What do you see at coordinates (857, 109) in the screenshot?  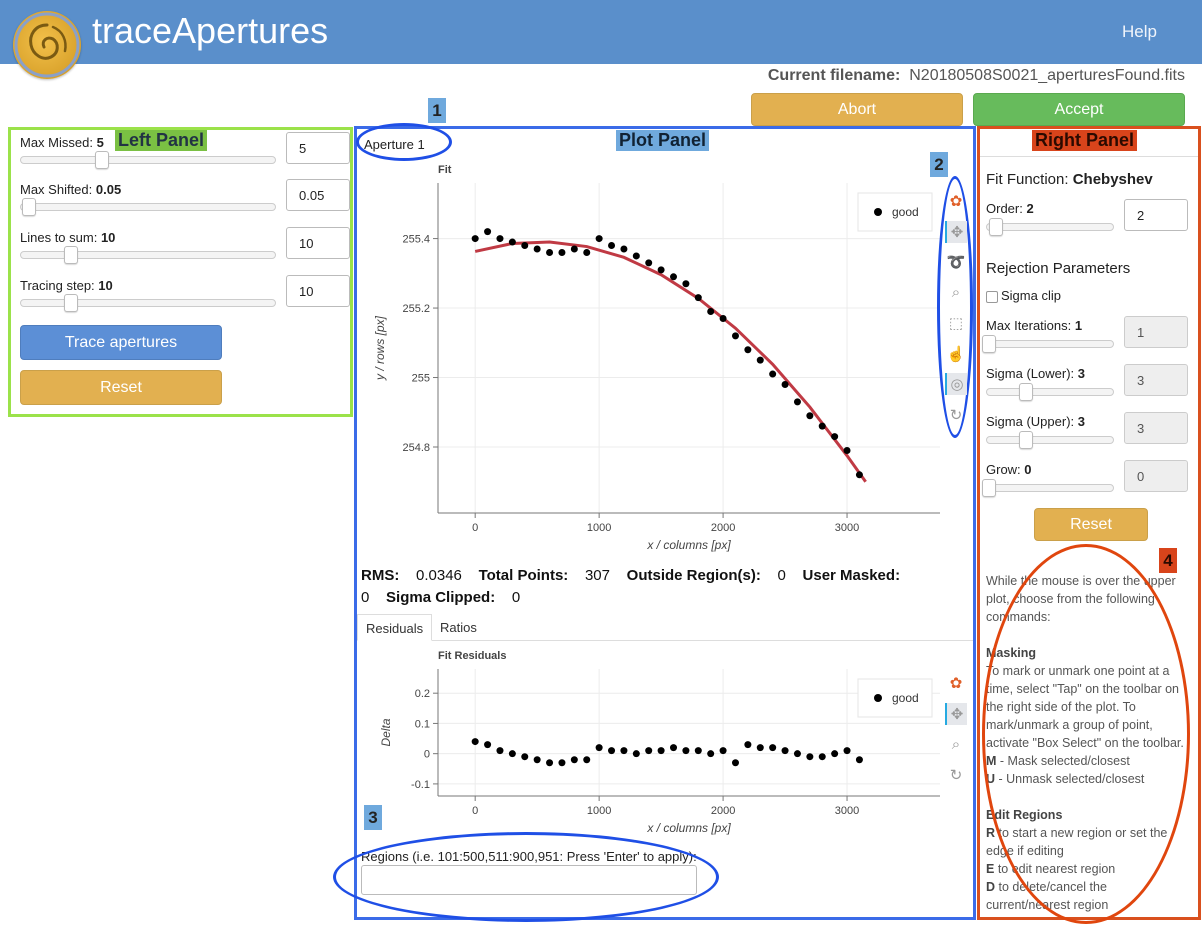 I see `abort-button: Abort` at bounding box center [857, 109].